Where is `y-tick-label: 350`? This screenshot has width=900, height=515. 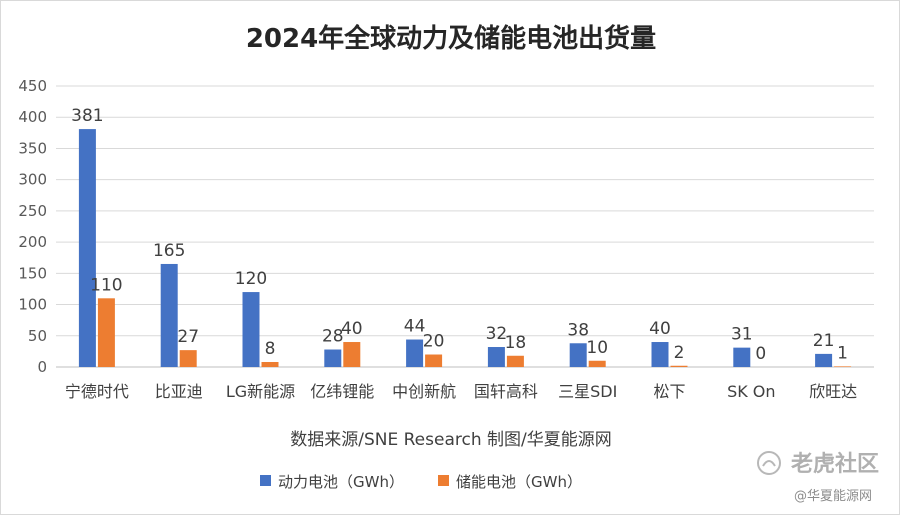
y-tick-label: 350 is located at coordinates (32, 148).